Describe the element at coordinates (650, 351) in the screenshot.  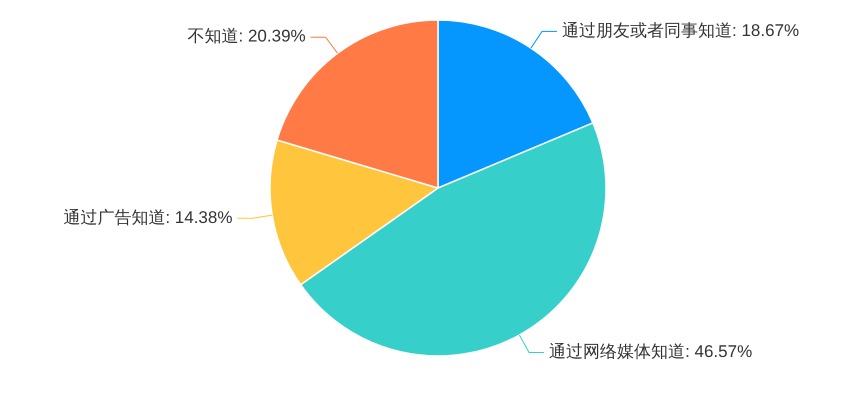
I see `slice-label: 通过网络媒体知道: 46.57%` at that location.